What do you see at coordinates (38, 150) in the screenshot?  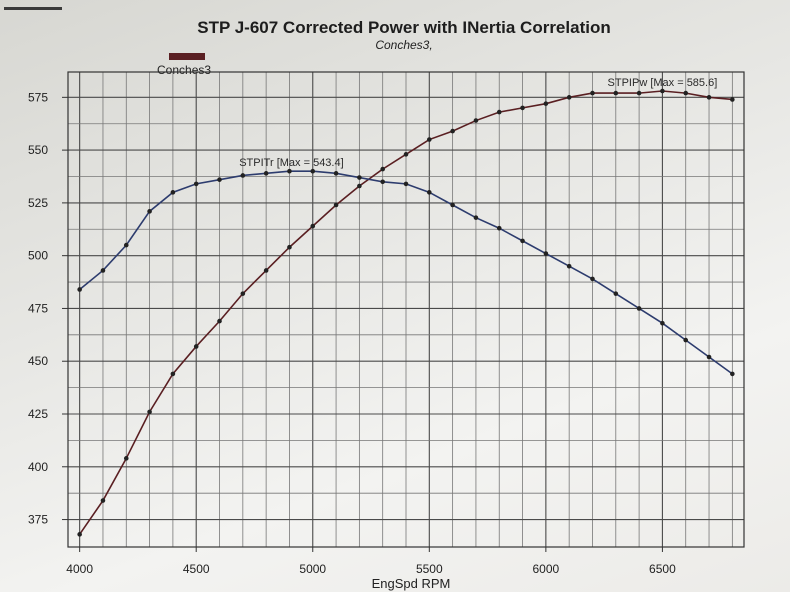 I see `y-tick-label: 550` at bounding box center [38, 150].